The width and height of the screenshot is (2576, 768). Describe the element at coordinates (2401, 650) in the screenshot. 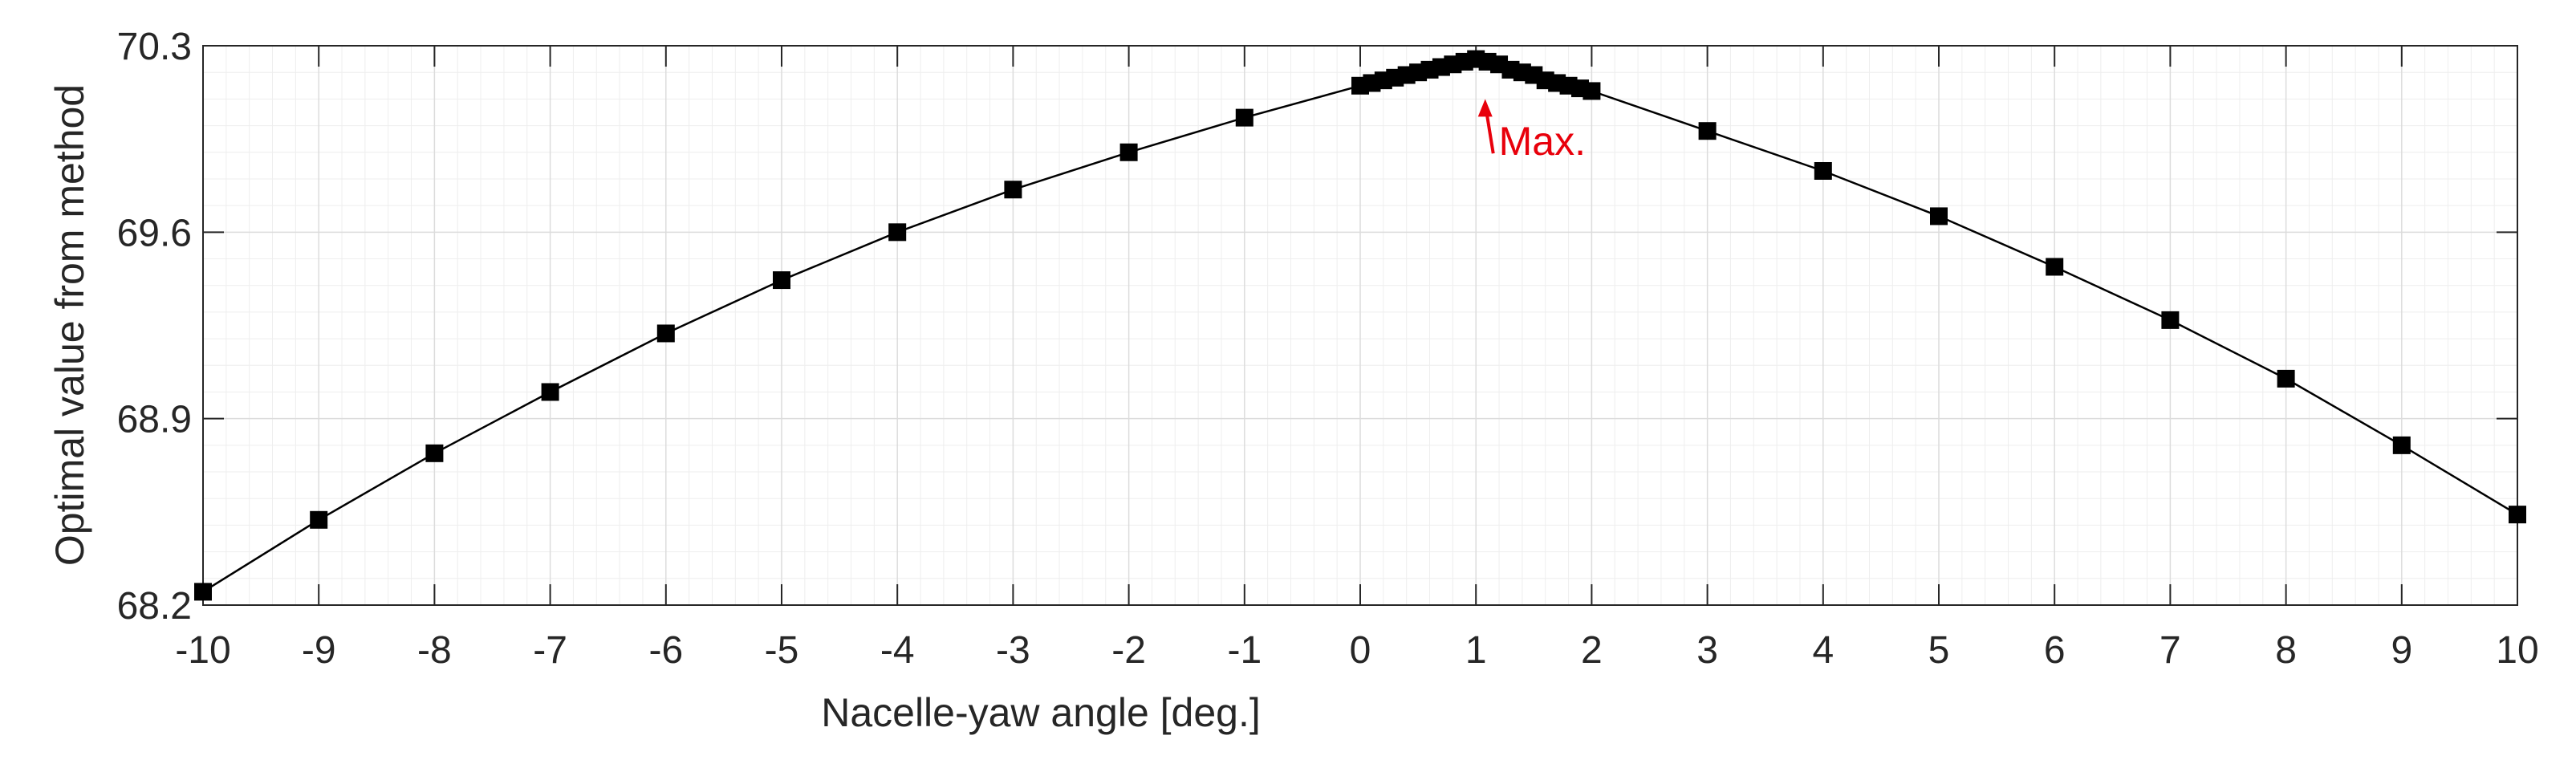

I see `x-tick-label: 9` at that location.